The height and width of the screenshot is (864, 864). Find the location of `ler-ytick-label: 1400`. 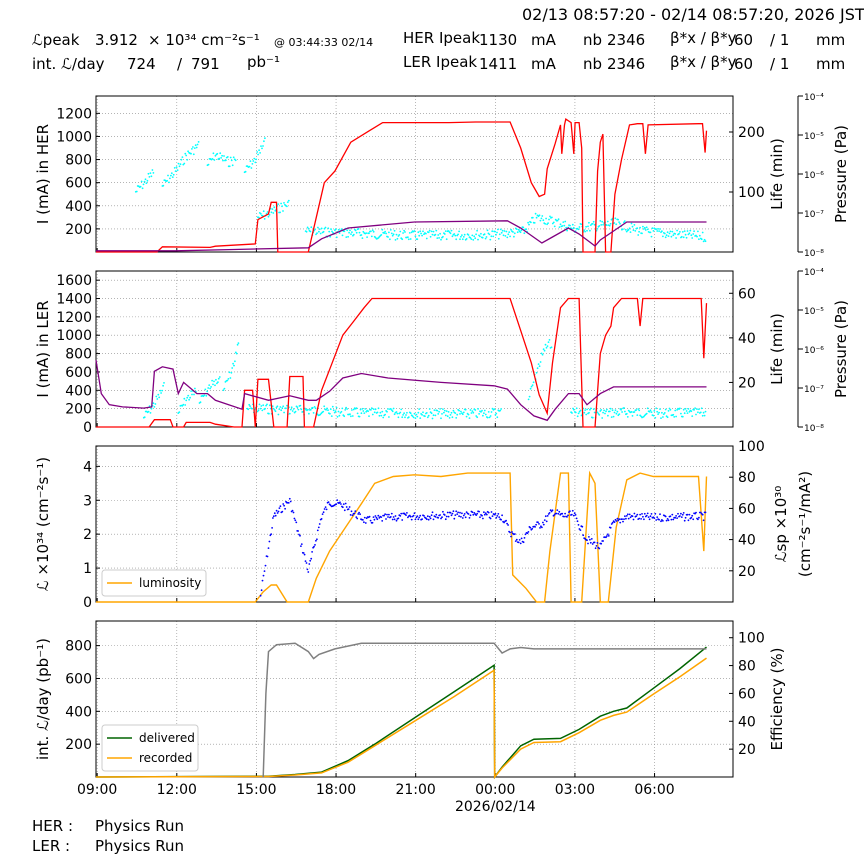

ler-ytick-label: 1400 is located at coordinates (74, 300).